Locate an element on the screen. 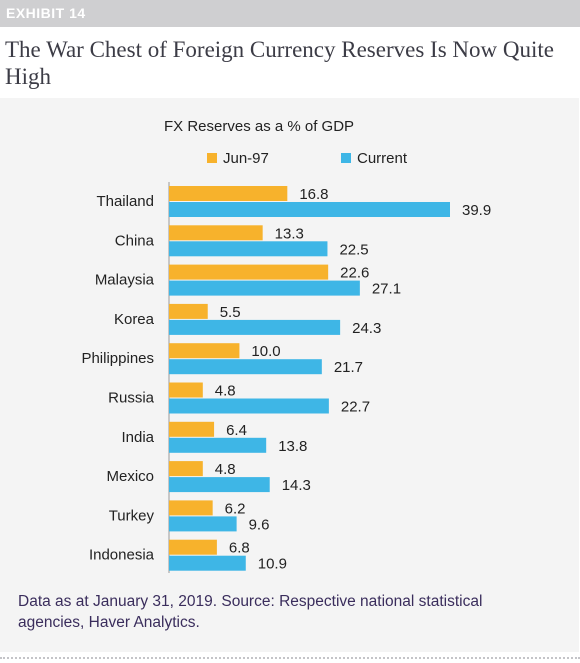 This screenshot has height=663, width=580. category-label: Malaysia is located at coordinates (125, 280).